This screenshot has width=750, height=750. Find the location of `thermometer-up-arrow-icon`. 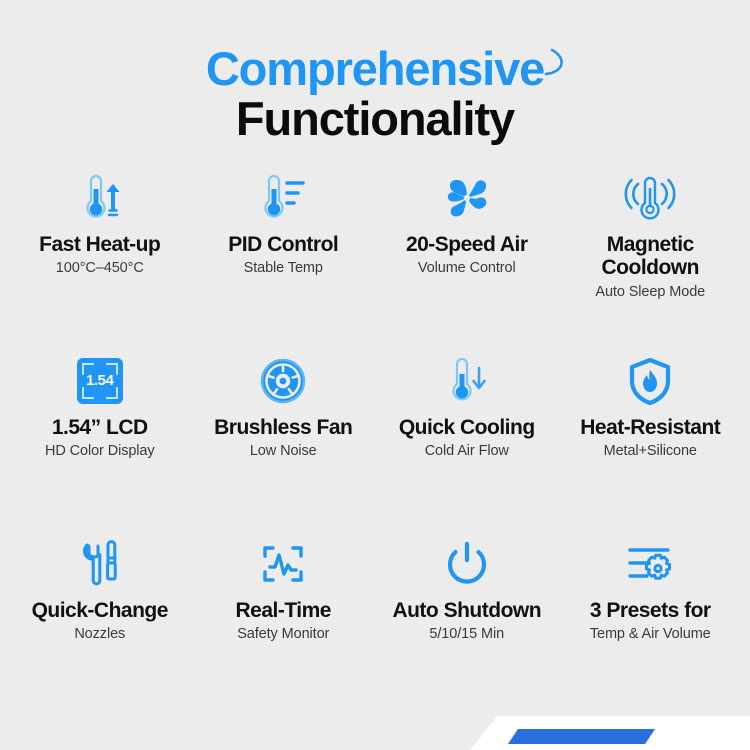

thermometer-up-arrow-icon is located at coordinates (100, 198).